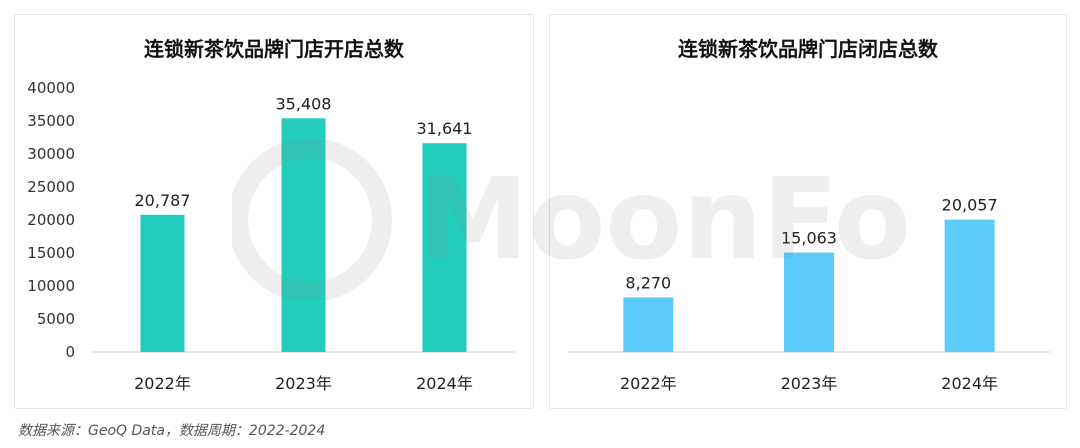 The image size is (1080, 448). Describe the element at coordinates (970, 205) in the screenshot. I see `data-label: 20,057` at that location.